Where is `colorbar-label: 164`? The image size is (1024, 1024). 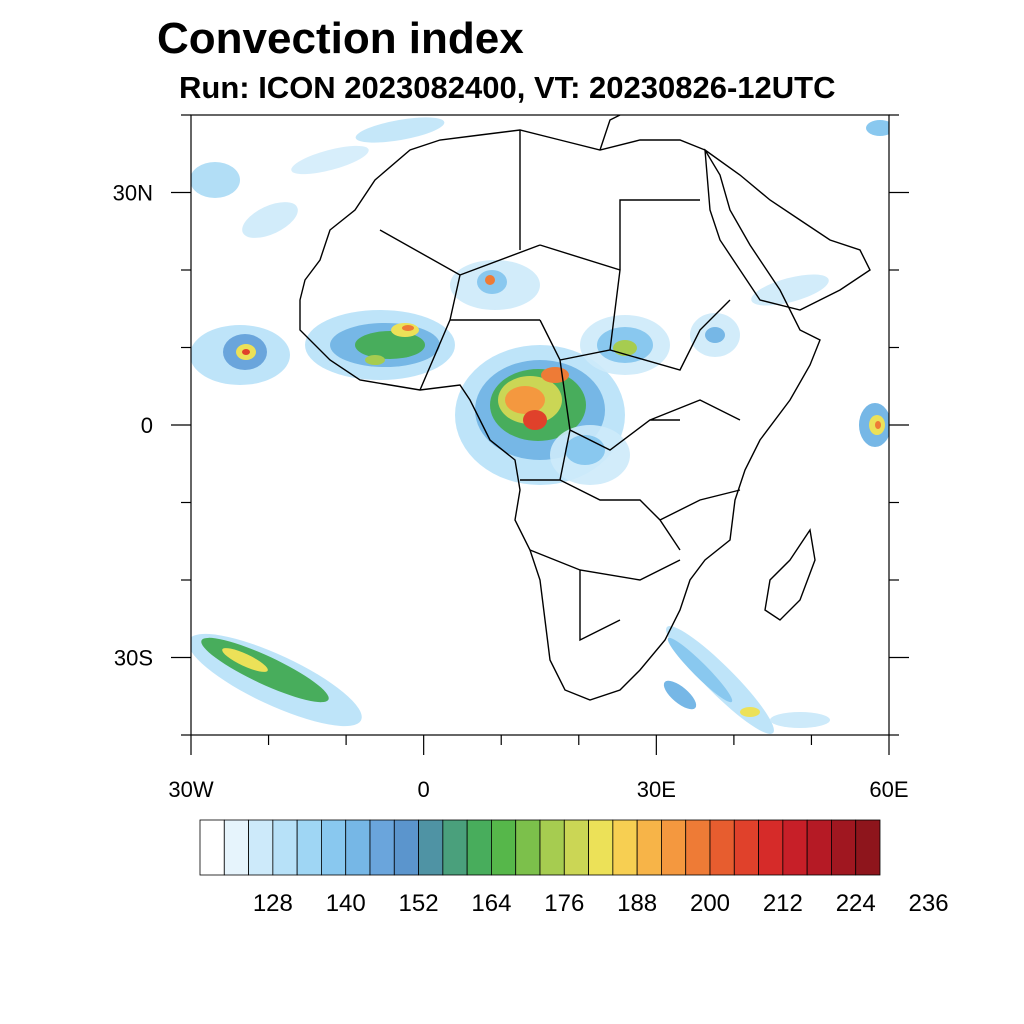
colorbar-label: 164 is located at coordinates (491, 903).